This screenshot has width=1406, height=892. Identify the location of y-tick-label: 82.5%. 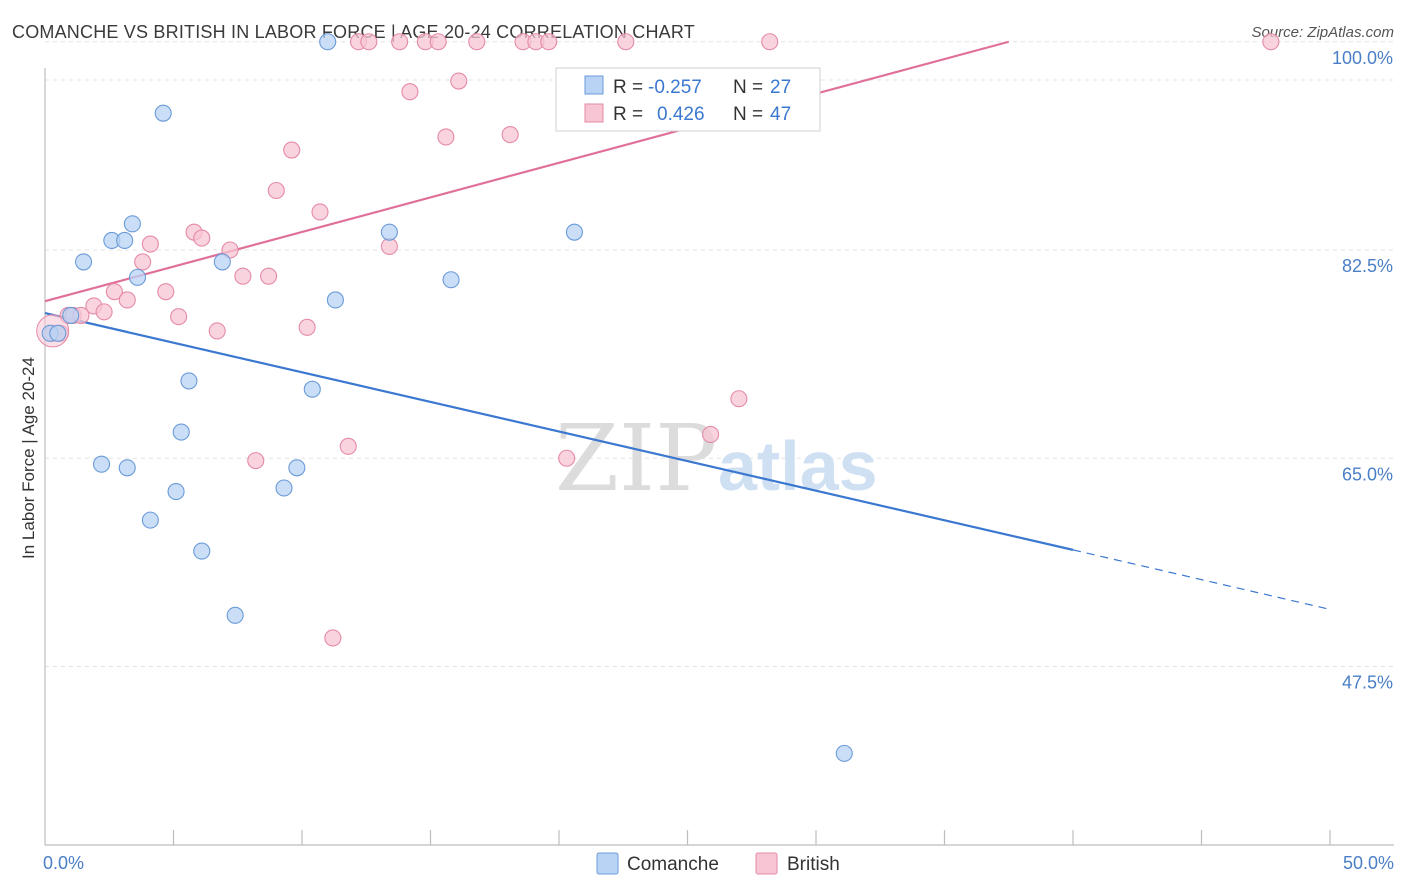
(1367, 266).